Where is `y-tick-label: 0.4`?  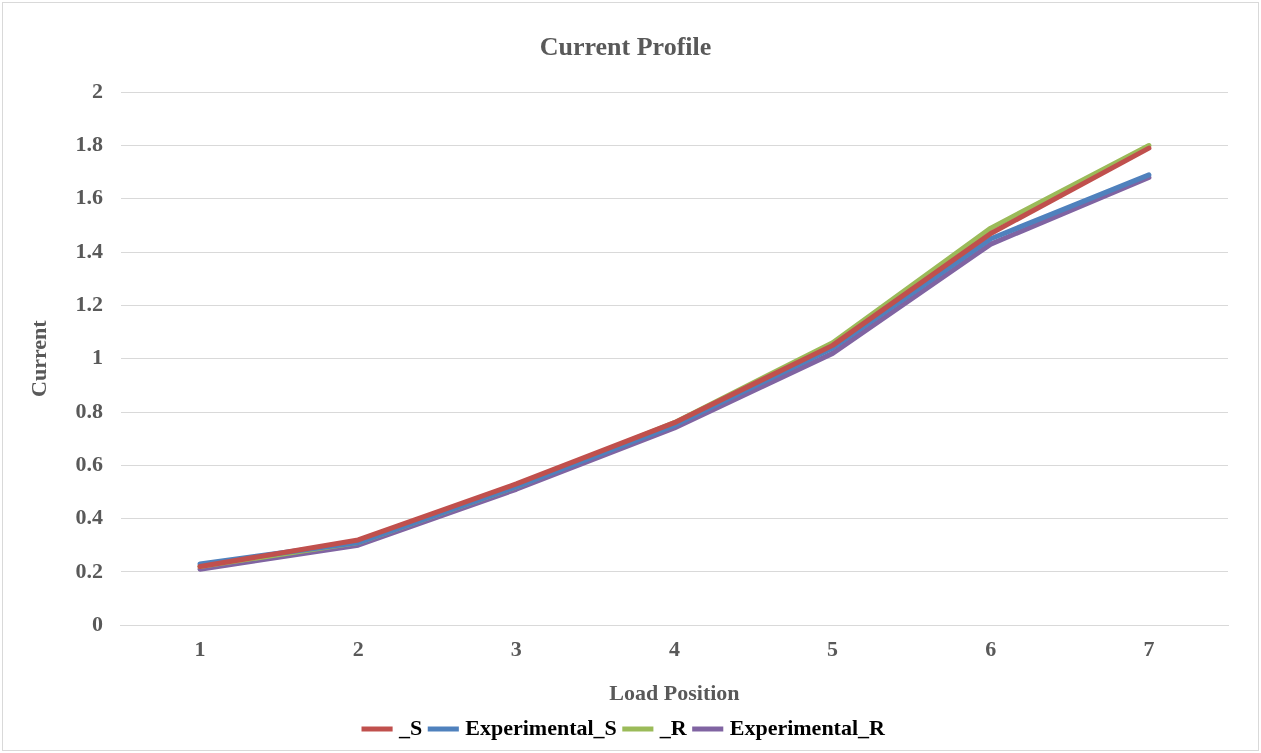 y-tick-label: 0.4 is located at coordinates (89, 517).